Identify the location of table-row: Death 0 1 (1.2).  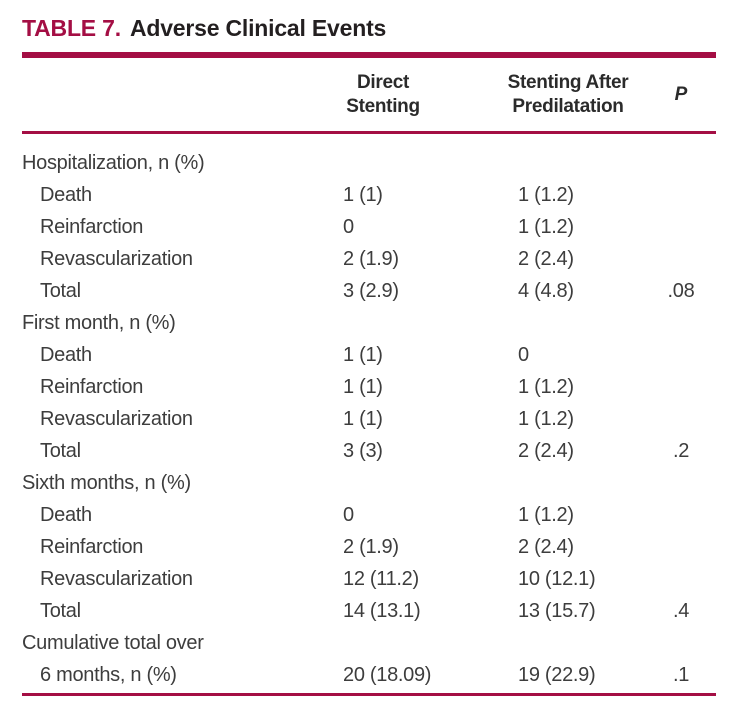
(358, 515).